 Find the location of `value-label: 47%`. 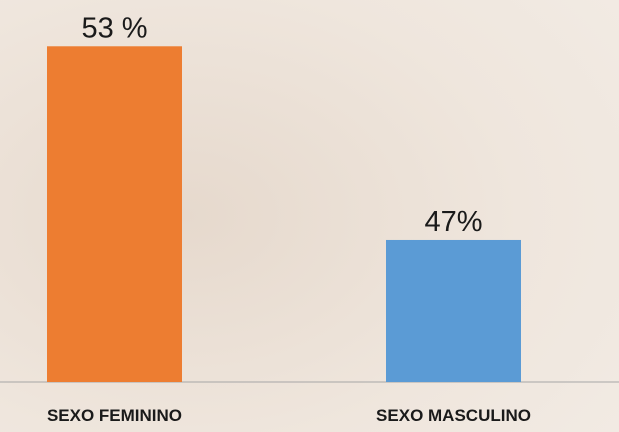

value-label: 47% is located at coordinates (453, 222).